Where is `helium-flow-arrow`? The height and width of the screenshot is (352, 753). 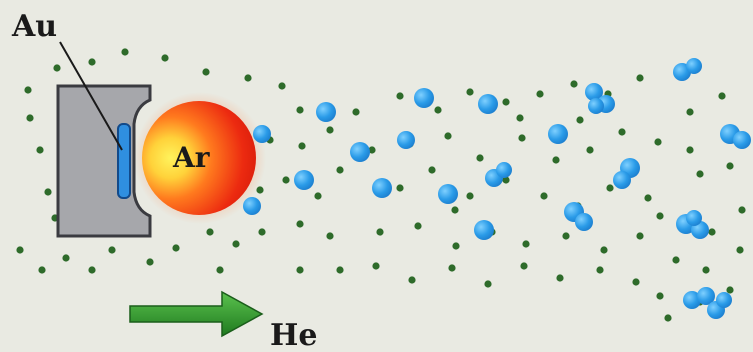
helium-flow-arrow is located at coordinates (196, 314).